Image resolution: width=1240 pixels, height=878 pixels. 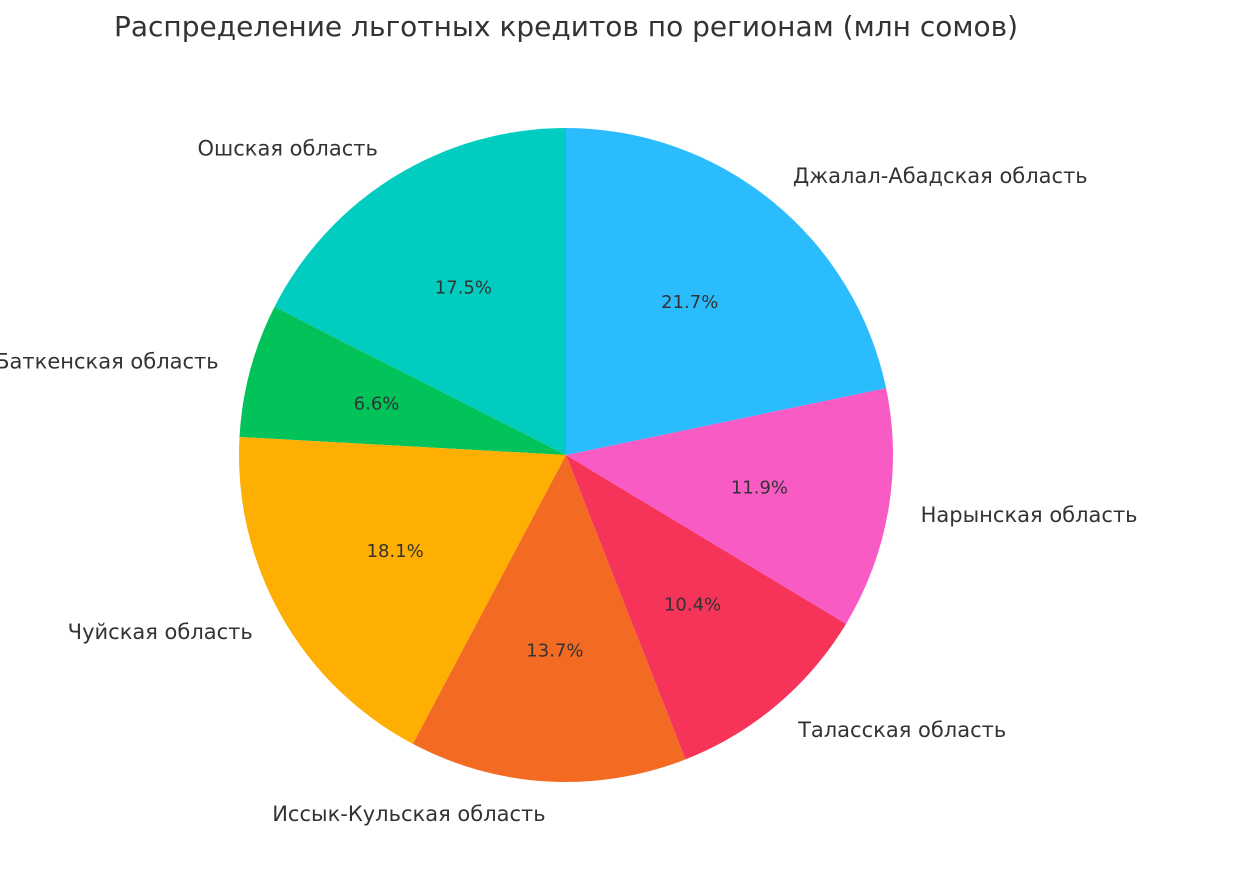 What do you see at coordinates (692, 604) in the screenshot?
I see `percent-label-4: 10.4%` at bounding box center [692, 604].